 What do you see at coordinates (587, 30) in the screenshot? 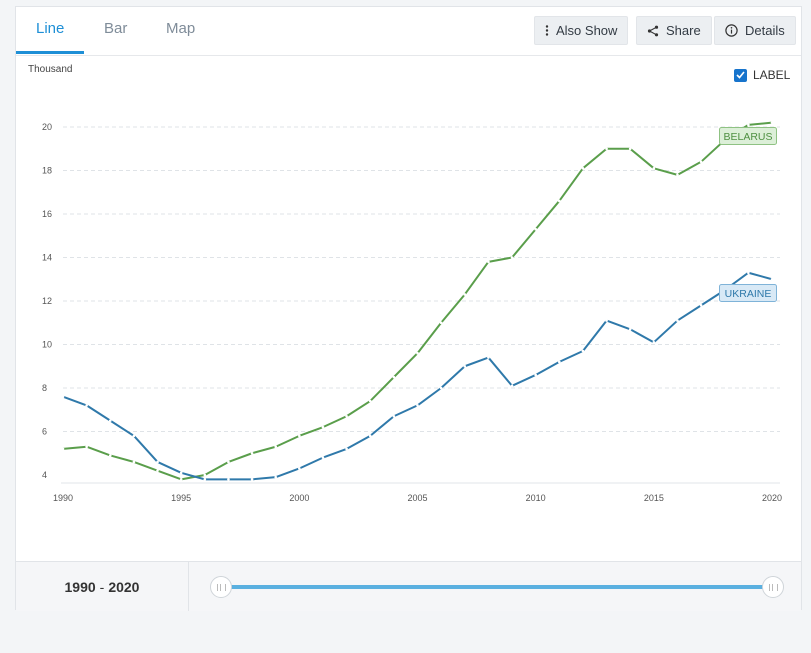
I see `also-show-label: Also Show` at bounding box center [587, 30].